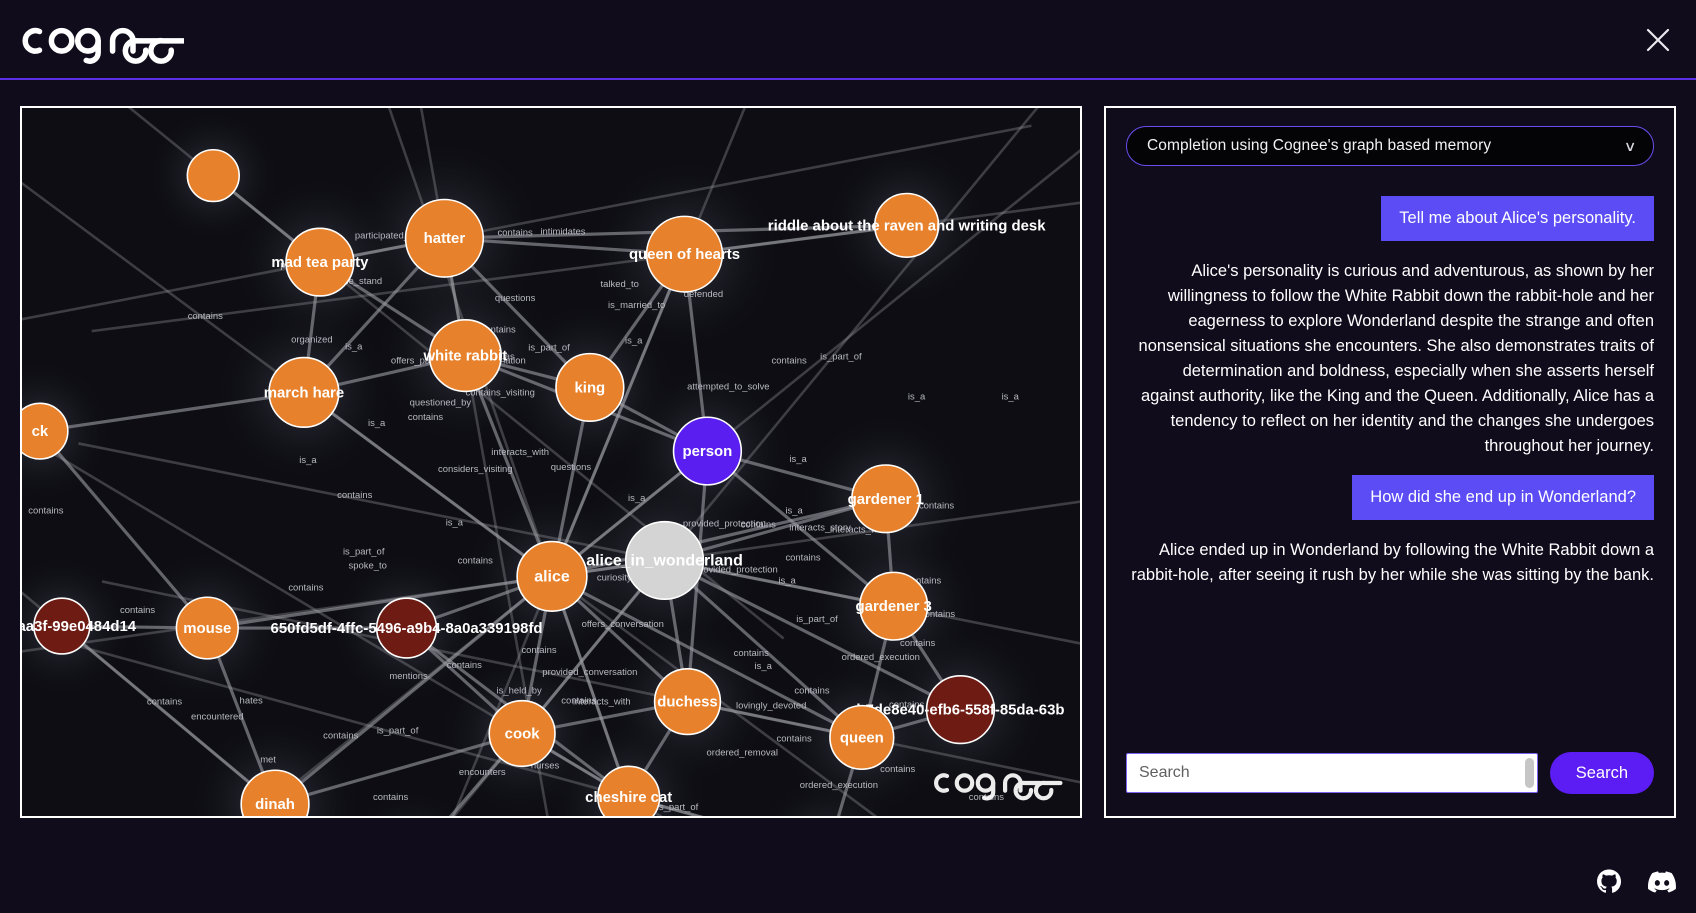  I want to click on graph-node: gardener 3, so click(894, 606).